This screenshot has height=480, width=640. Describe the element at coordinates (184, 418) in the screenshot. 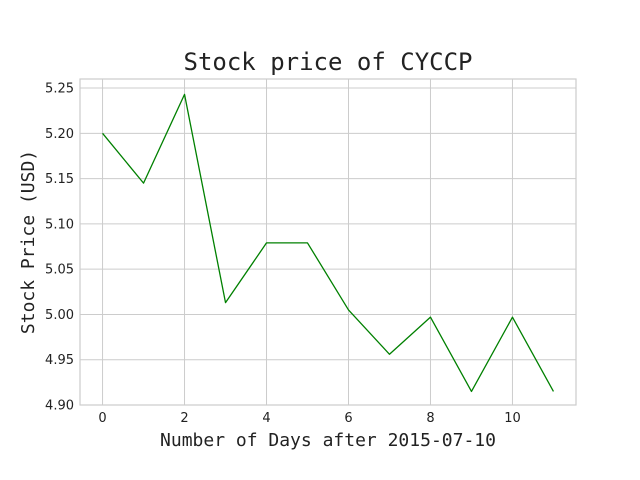

I see `x-tick-label: 2` at that location.